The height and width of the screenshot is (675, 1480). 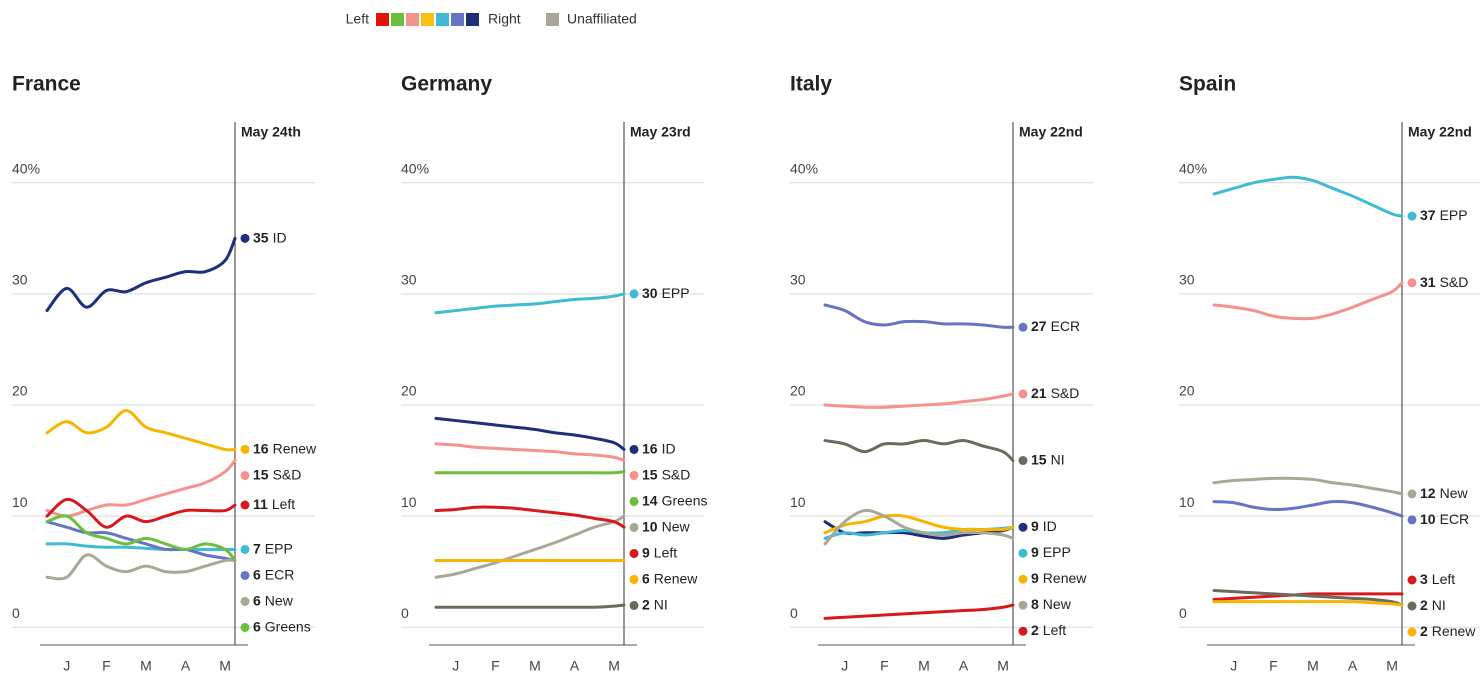 What do you see at coordinates (1444, 215) in the screenshot?
I see `end-label: 37 EPP` at bounding box center [1444, 215].